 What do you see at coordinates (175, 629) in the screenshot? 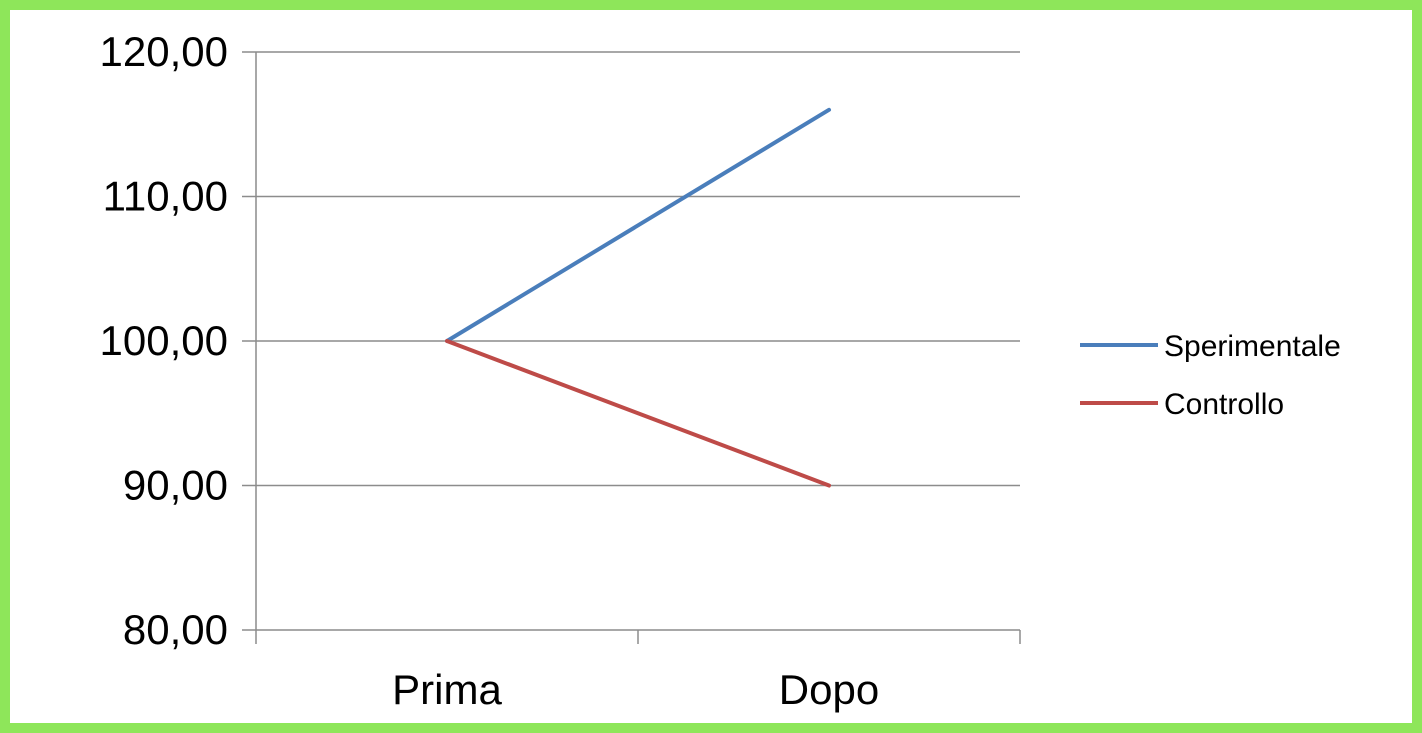
I see `y-tick-label: 80,00` at bounding box center [175, 629].